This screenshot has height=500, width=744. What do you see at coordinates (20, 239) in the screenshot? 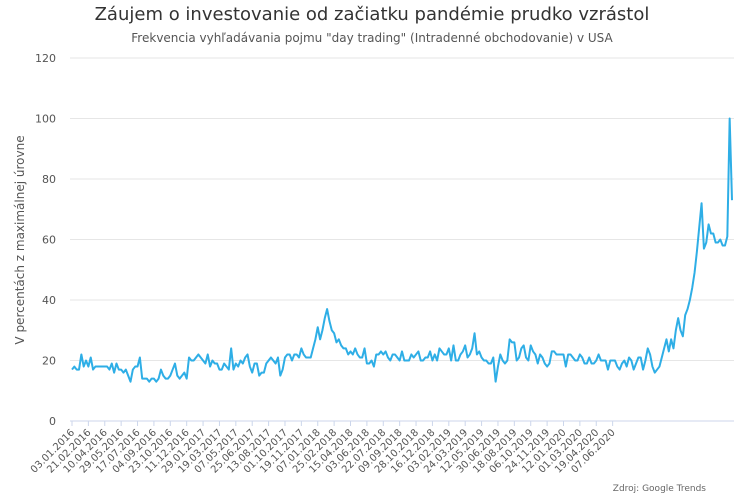
I see `y-axis-label: V percentách z maximálnej úrovne` at bounding box center [20, 239].